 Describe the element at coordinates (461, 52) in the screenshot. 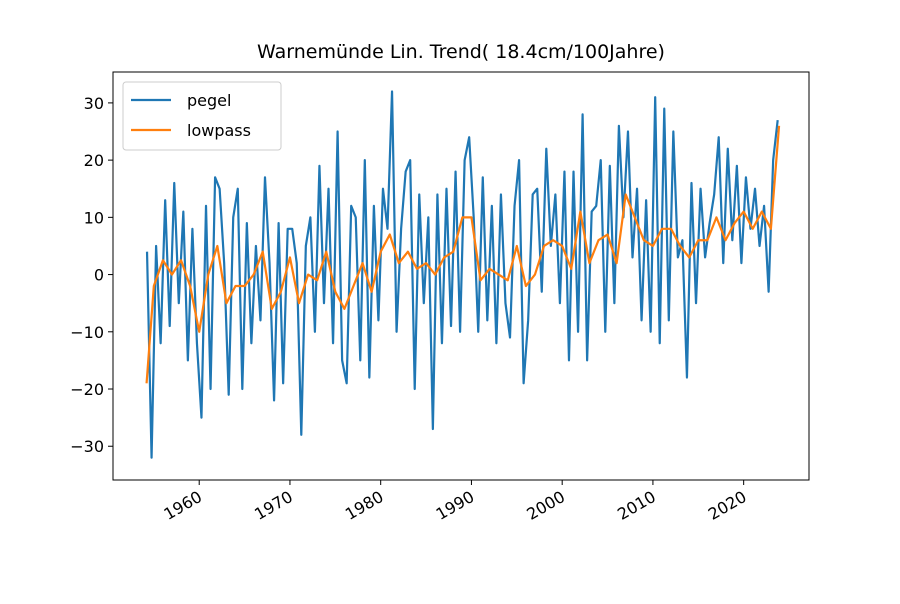

I see `chart-title: Warnemünde Lin. Trend( 18.4cm/100Jahre)` at that location.